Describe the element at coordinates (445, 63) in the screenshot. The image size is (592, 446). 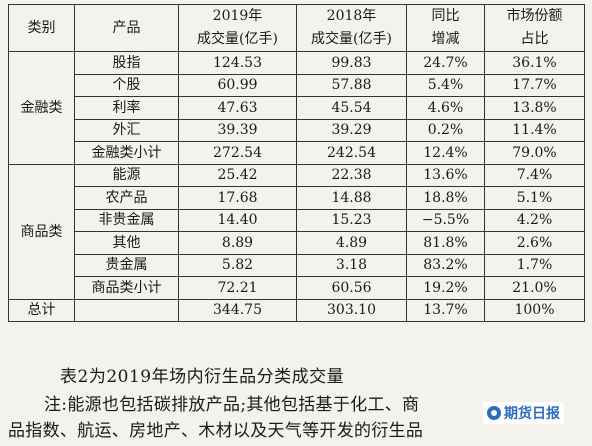
I see `yoy-cell: 24.7%` at that location.